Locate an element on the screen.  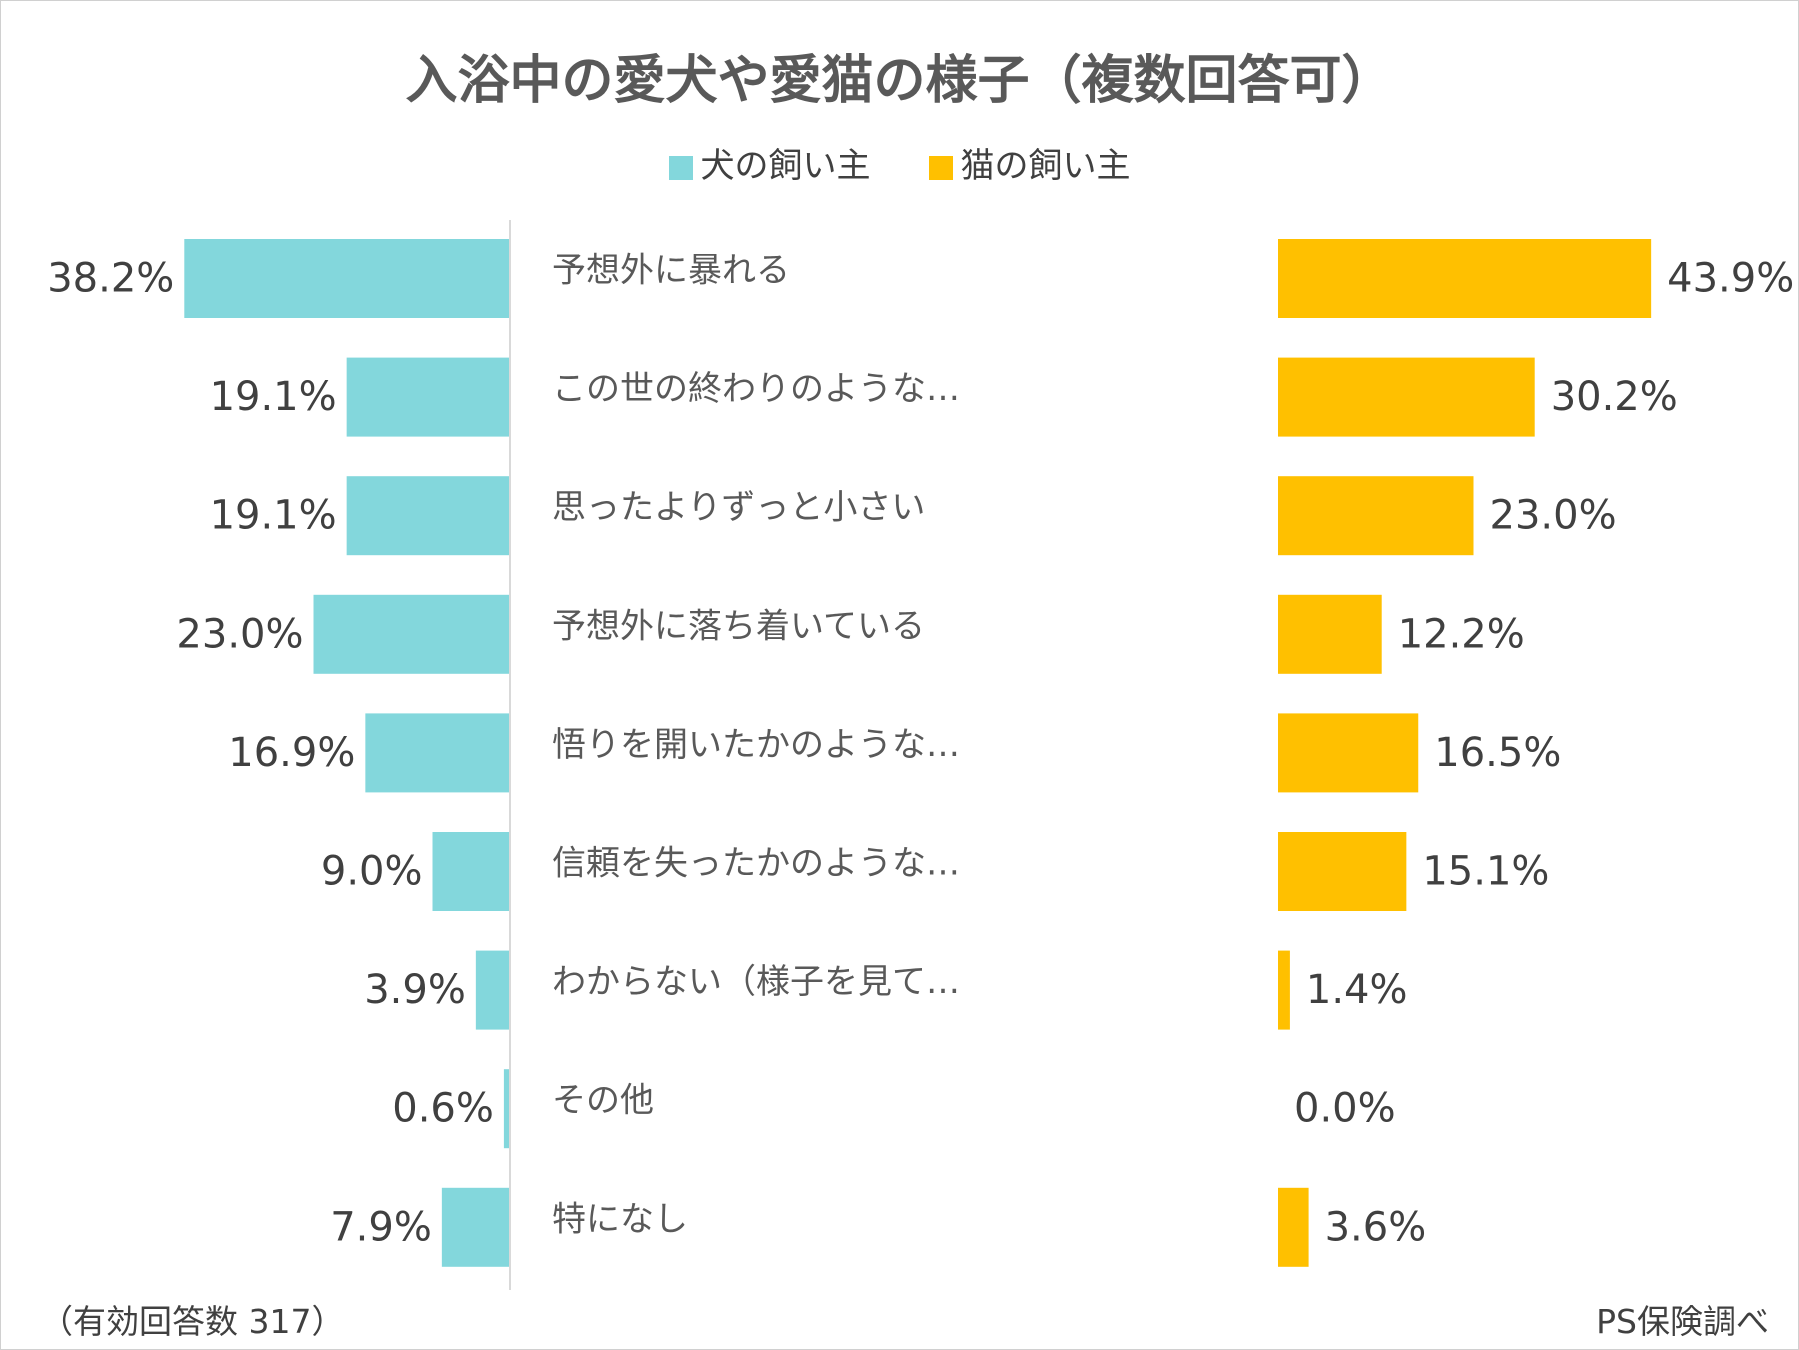
legend-item-cat: 猫の飼い主 is located at coordinates (1029, 162).